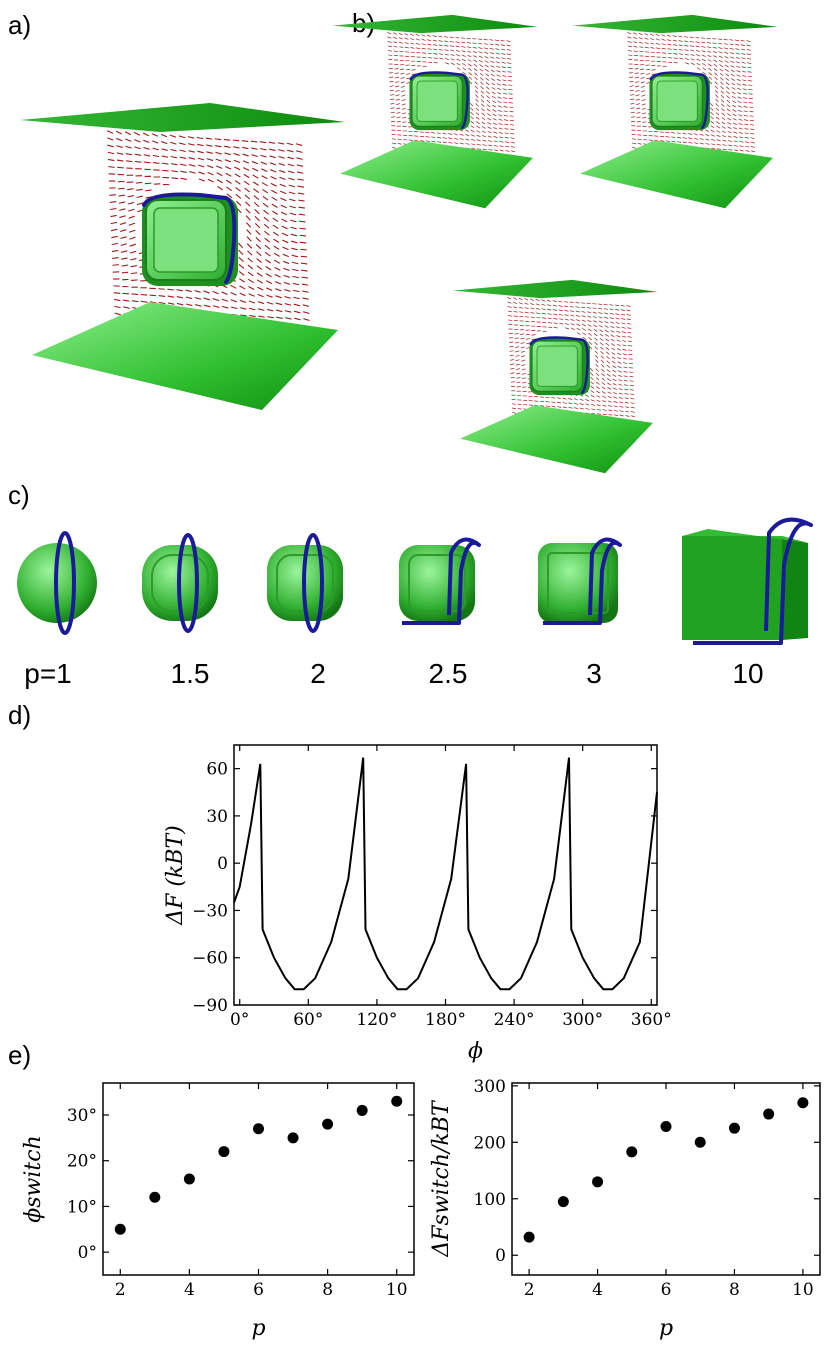 Image resolution: width=831 pixels, height=1350 pixels. I want to click on phi-xtick-label: 6, so click(258, 1290).